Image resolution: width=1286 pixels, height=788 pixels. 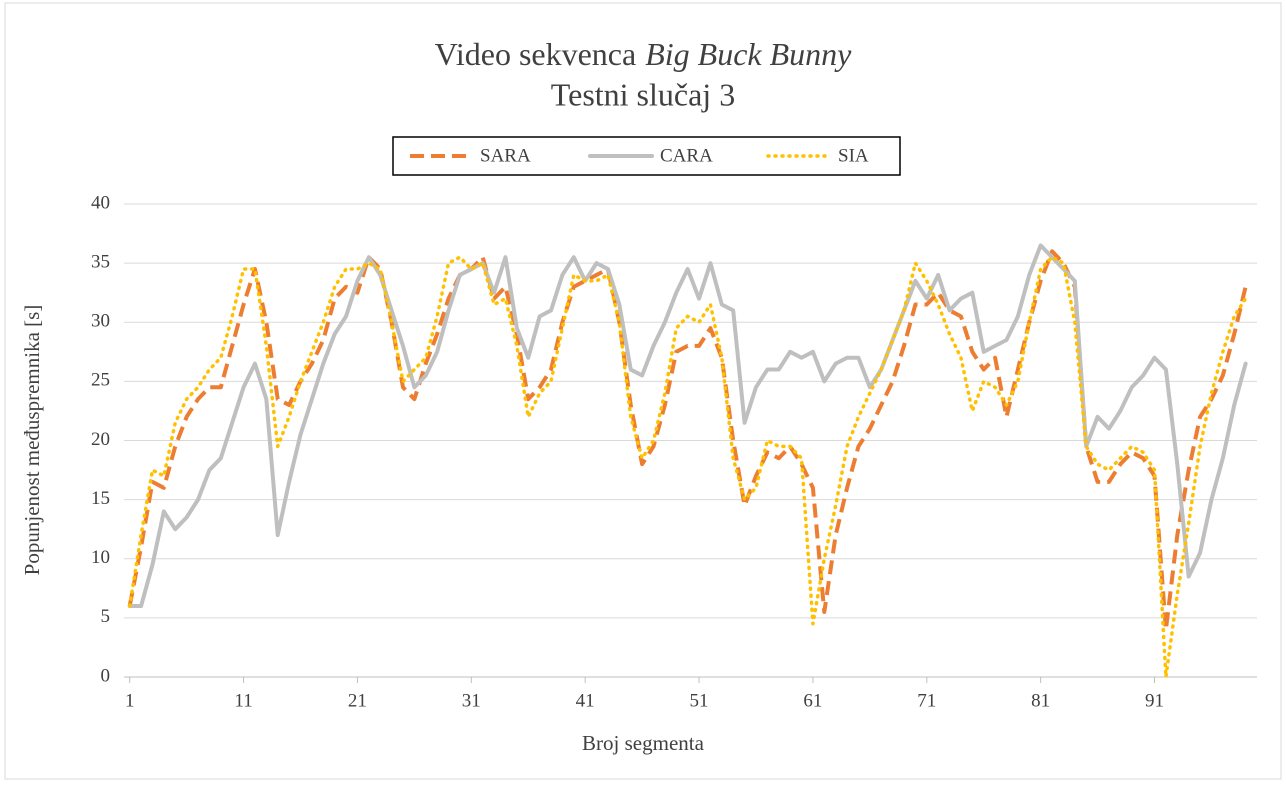 I want to click on x-tick-label: 11, so click(x=243, y=700).